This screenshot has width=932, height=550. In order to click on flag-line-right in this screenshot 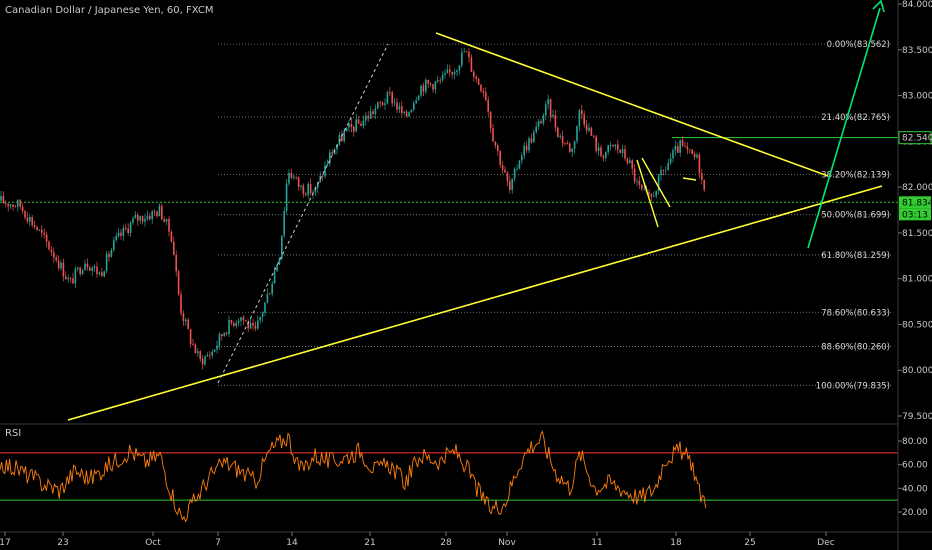, I will do `click(656, 182)`.